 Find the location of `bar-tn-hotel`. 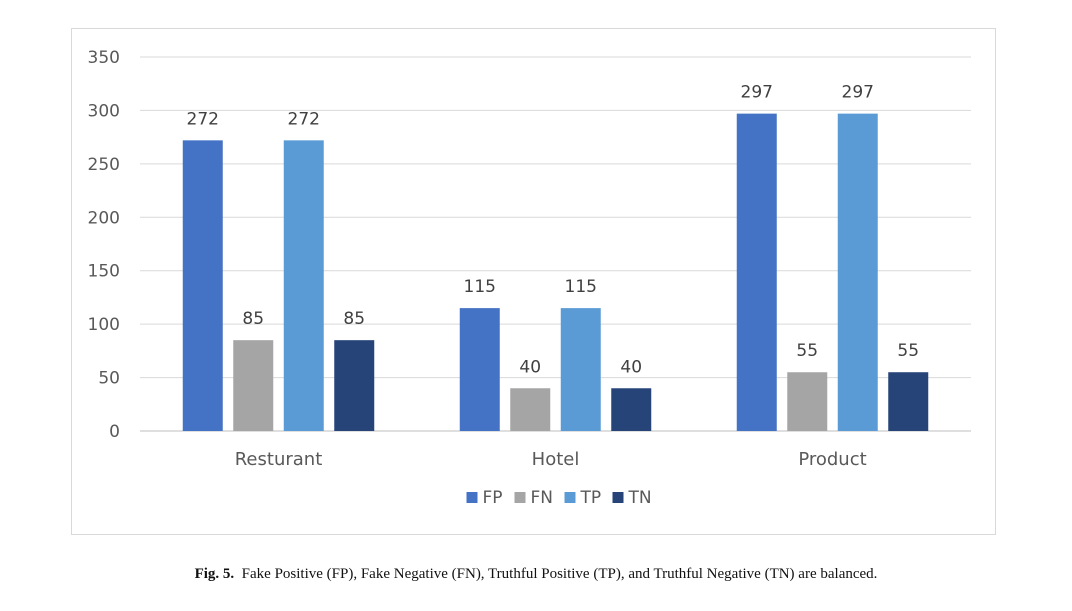

bar-tn-hotel is located at coordinates (631, 409).